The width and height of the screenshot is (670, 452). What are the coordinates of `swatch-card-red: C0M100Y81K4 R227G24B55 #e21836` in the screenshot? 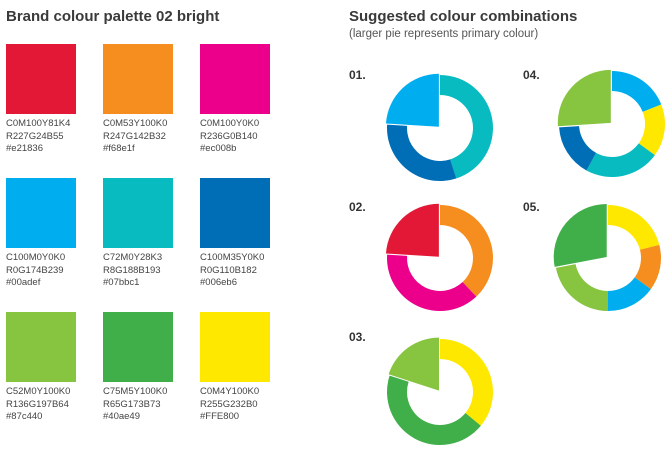 It's located at (47, 100).